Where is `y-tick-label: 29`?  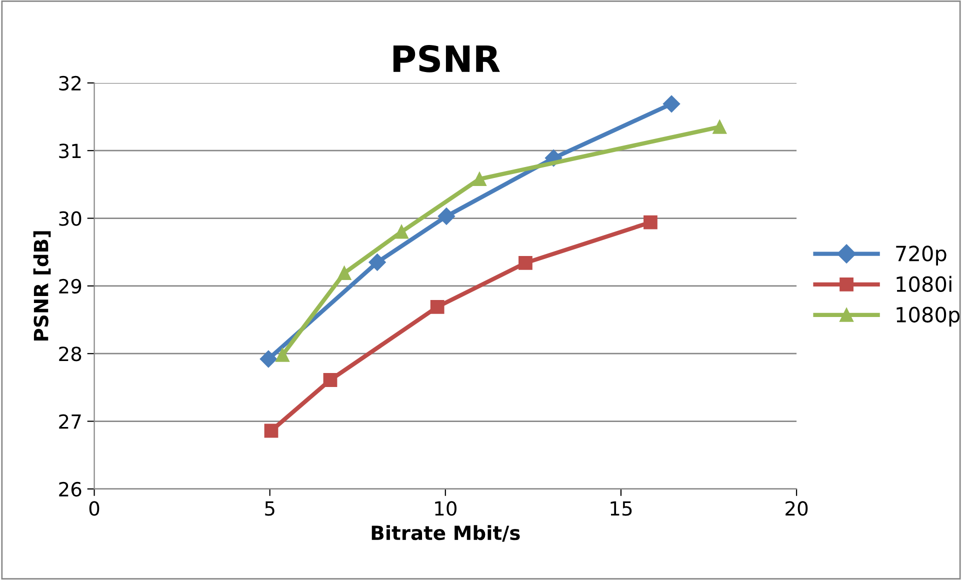 y-tick-label: 29 is located at coordinates (70, 286).